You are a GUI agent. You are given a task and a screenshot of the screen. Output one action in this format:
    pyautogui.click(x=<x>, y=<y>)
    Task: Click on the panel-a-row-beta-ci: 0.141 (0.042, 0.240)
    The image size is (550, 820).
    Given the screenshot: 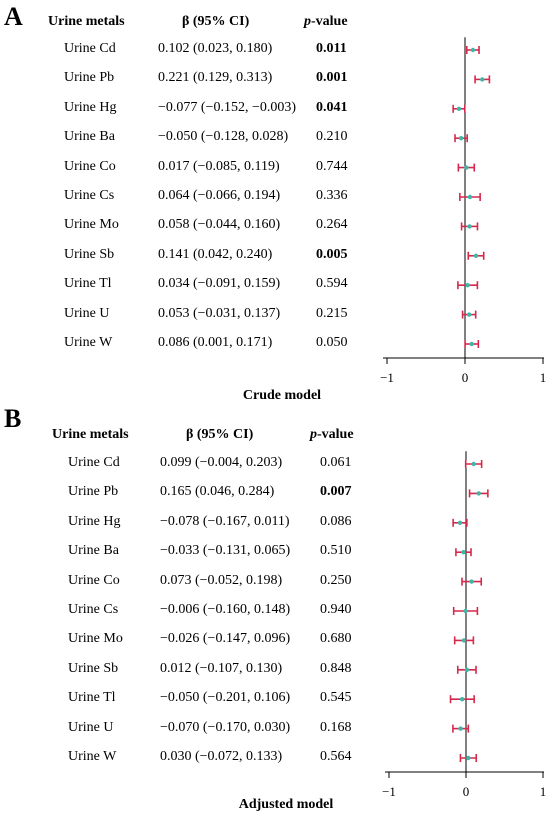 What is the action you would take?
    pyautogui.click(x=215, y=254)
    